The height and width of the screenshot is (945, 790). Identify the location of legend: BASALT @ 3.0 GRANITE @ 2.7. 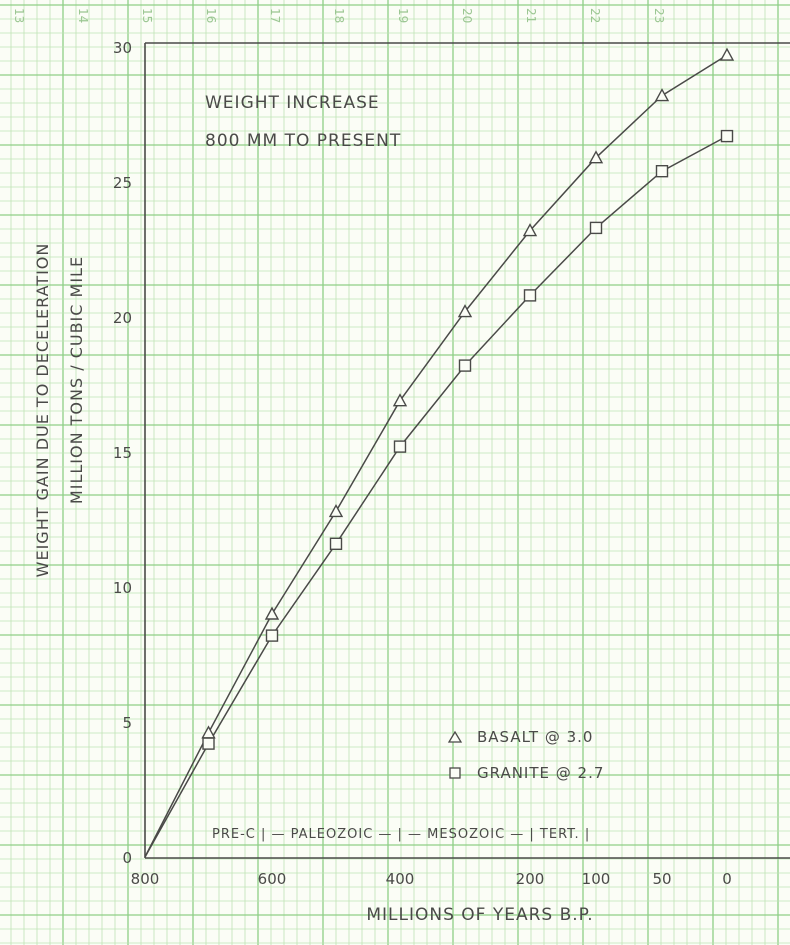
(525, 755).